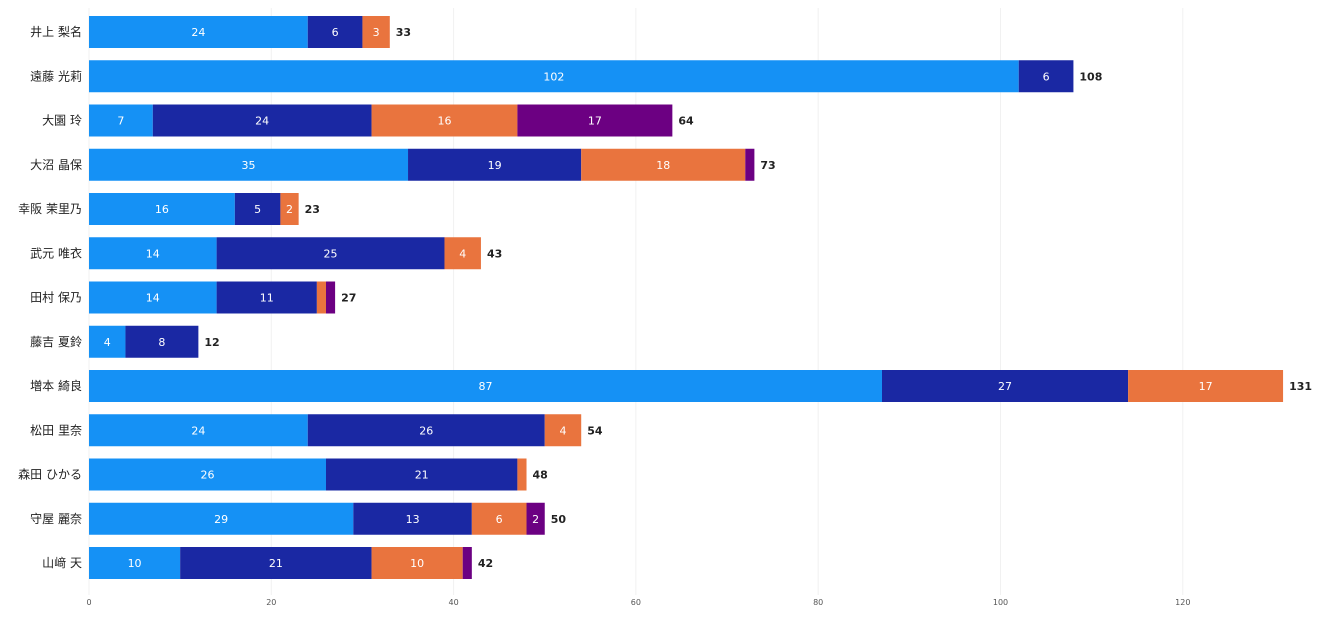 This screenshot has width=1322, height=624. Describe the element at coordinates (485, 563) in the screenshot. I see `total-value-label: 42` at that location.